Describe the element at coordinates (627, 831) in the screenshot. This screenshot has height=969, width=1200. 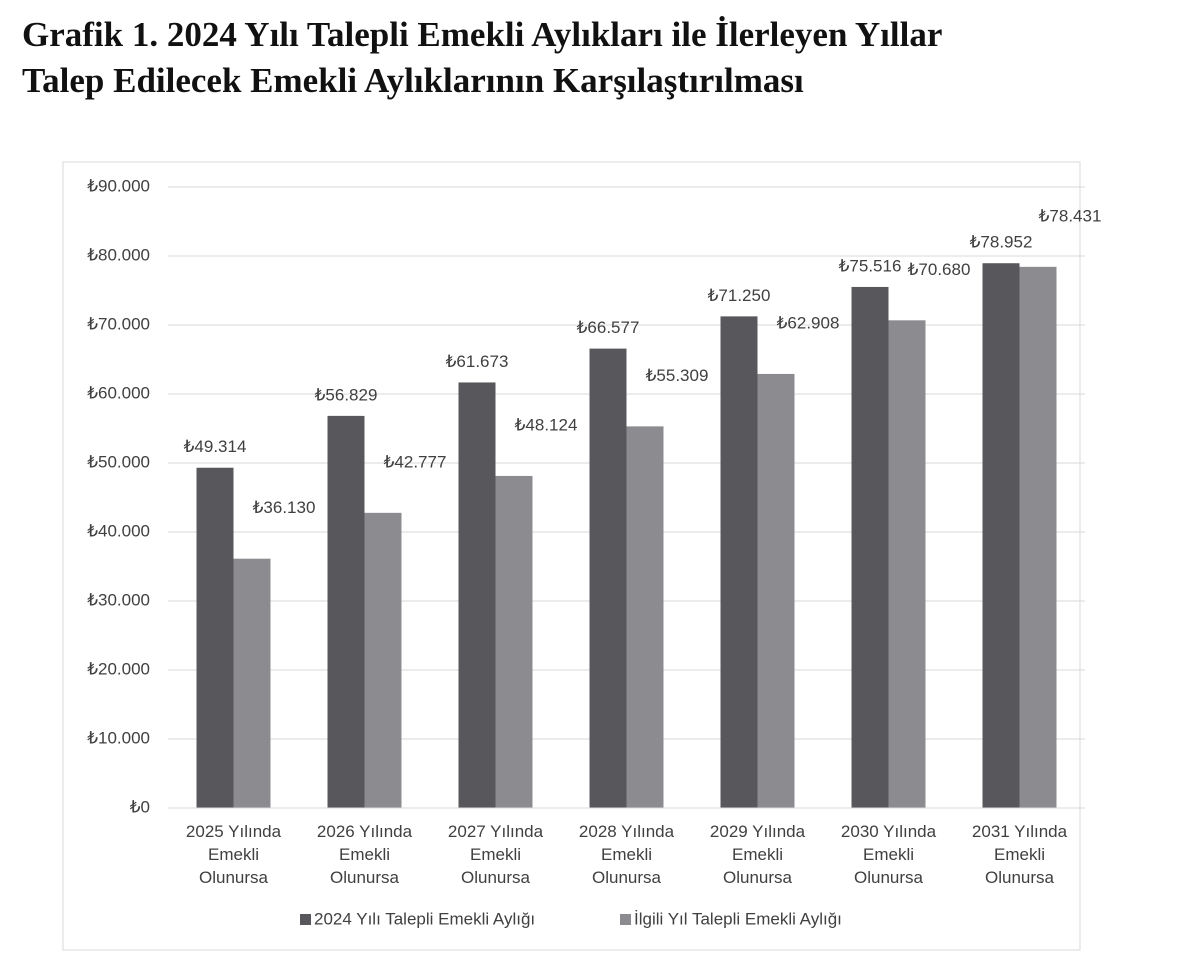
I see `x-tick-line: 2028 Yılında` at that location.